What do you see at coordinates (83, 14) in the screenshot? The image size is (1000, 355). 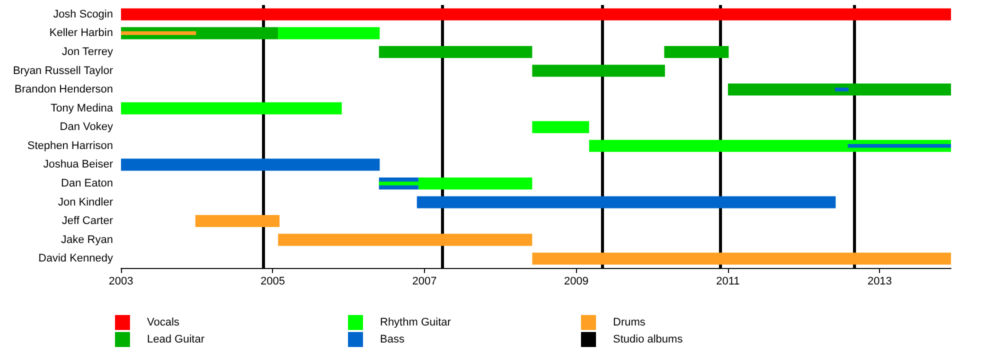 I see `y-tick-label: Josh Scogin` at bounding box center [83, 14].